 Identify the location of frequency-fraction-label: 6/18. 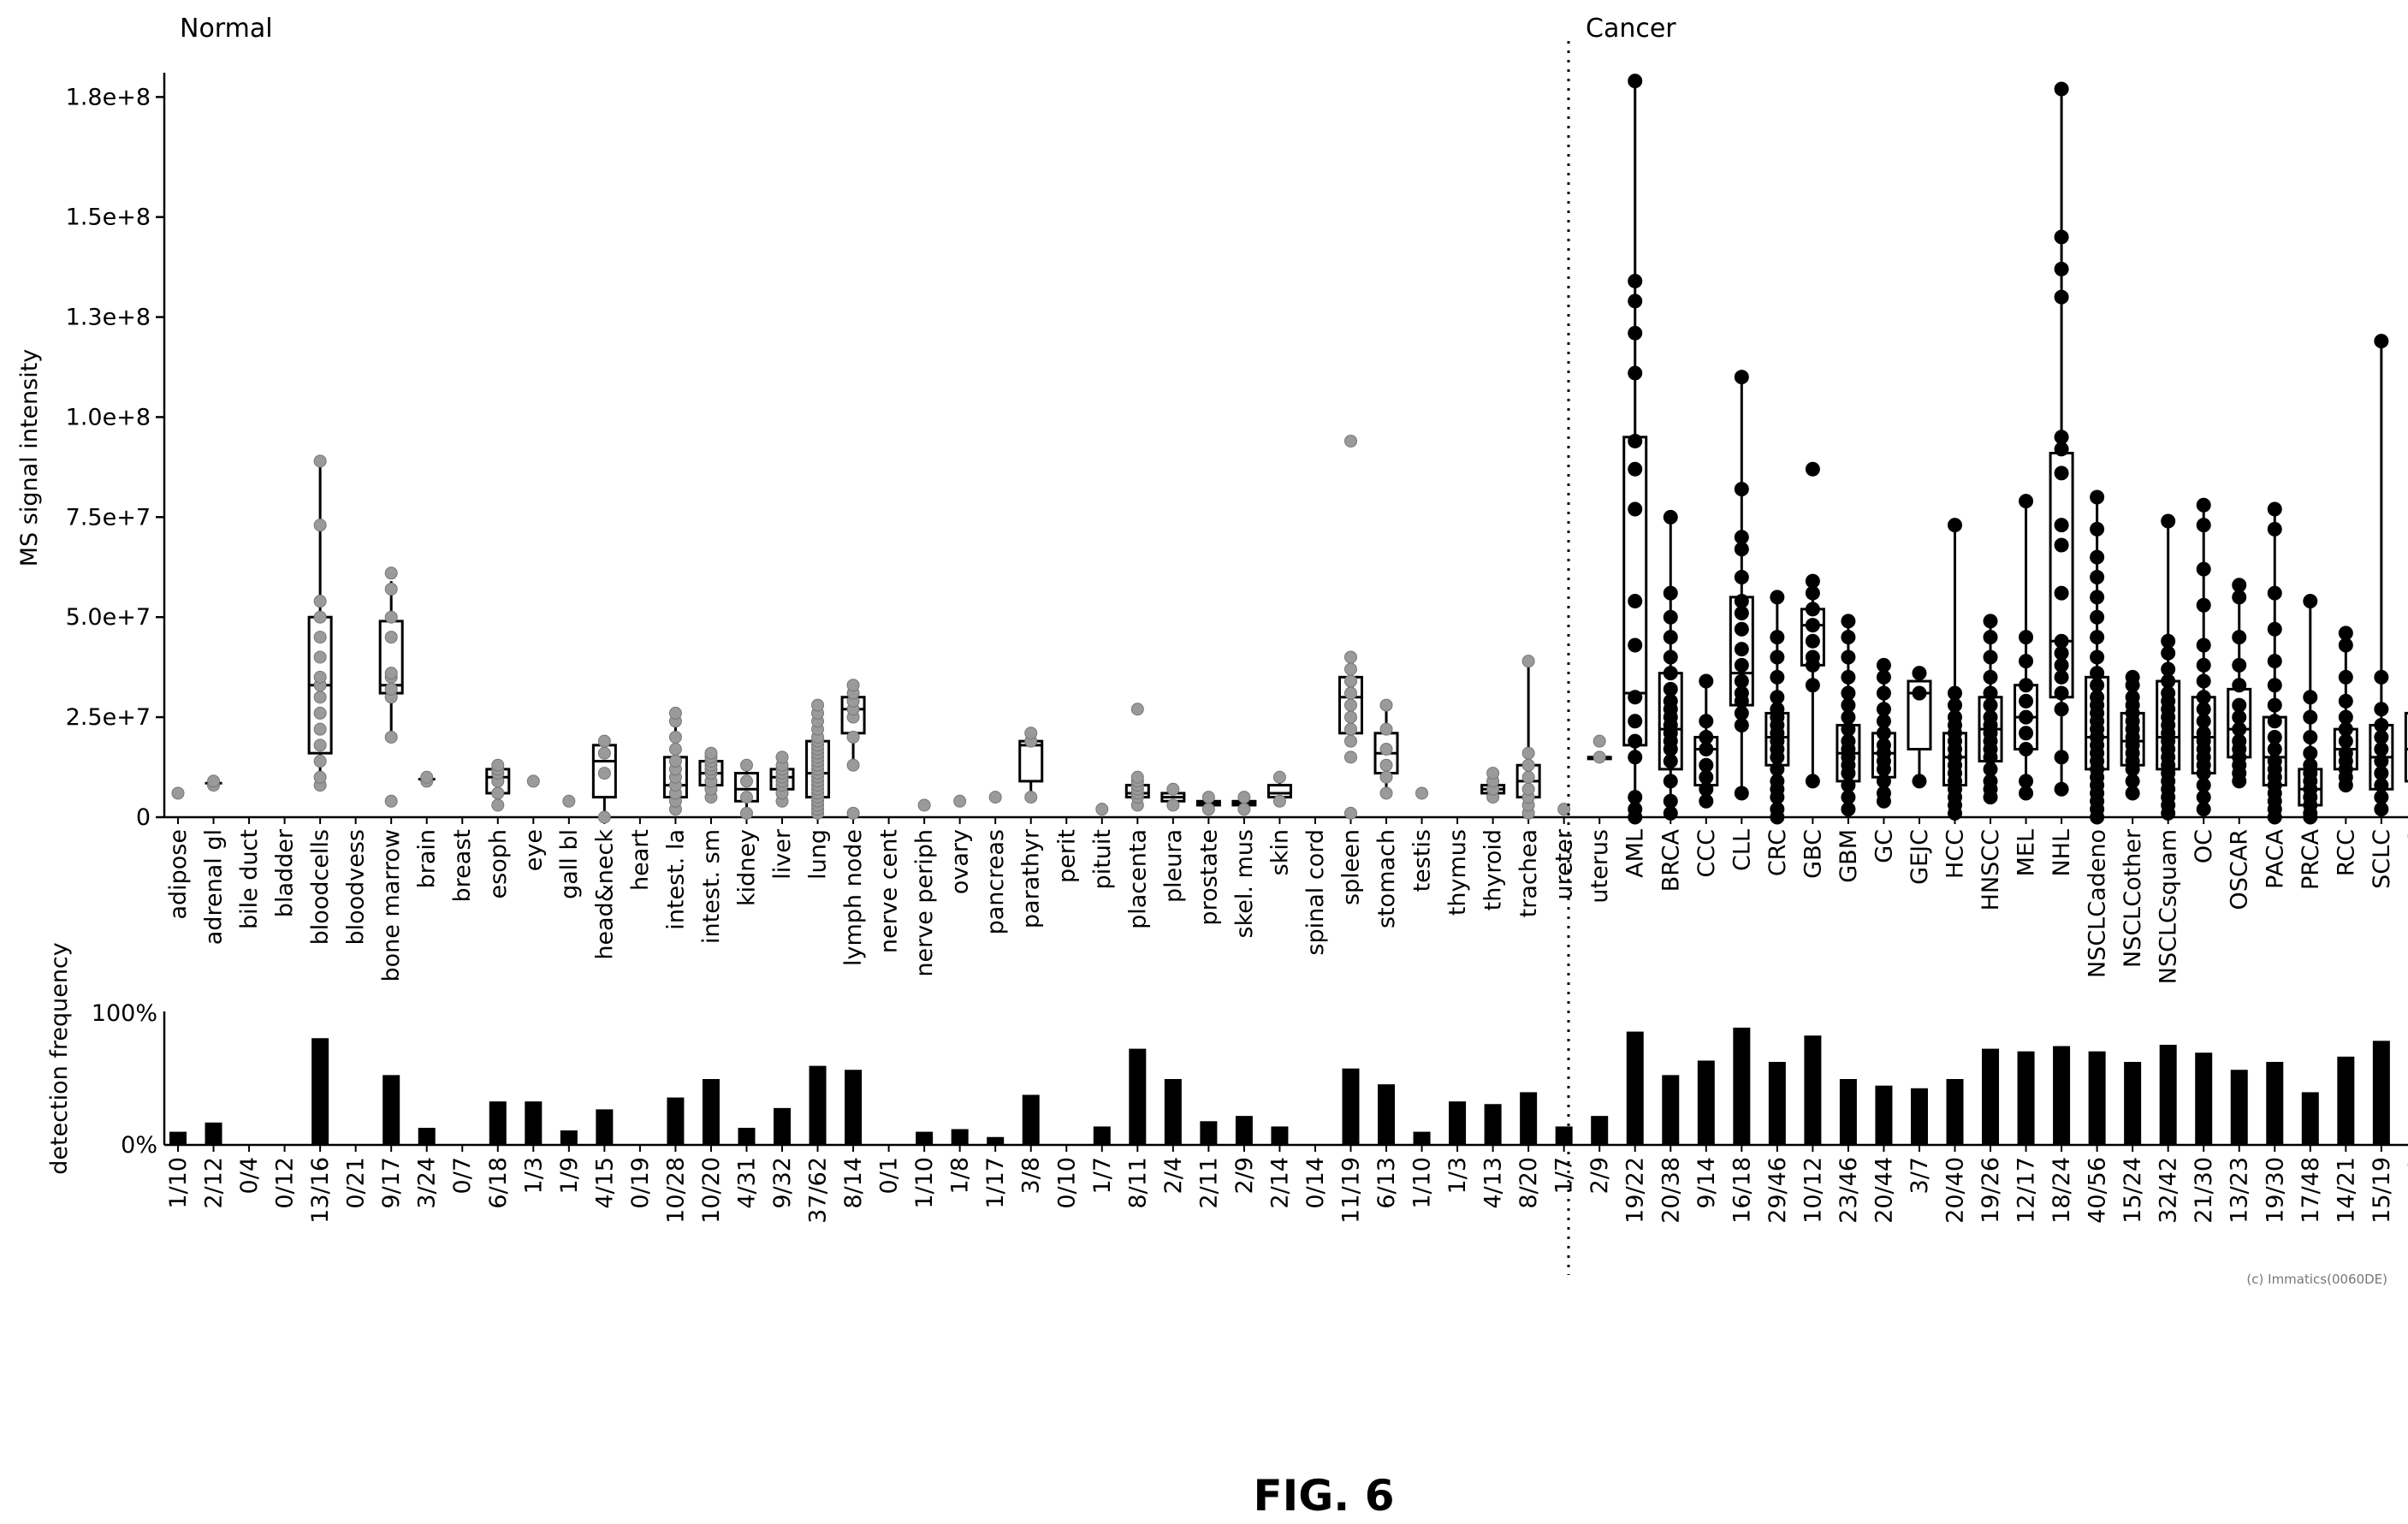
(499, 1183).